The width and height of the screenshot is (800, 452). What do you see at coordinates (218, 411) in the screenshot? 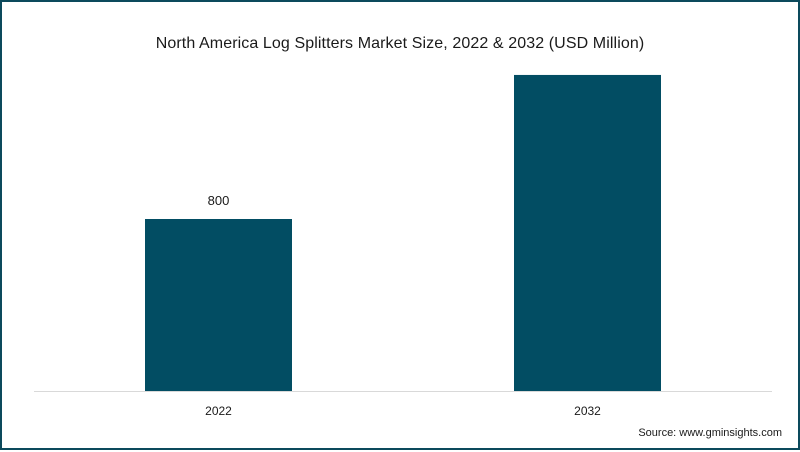
I see `x-tick-label-2022: 2022` at bounding box center [218, 411].